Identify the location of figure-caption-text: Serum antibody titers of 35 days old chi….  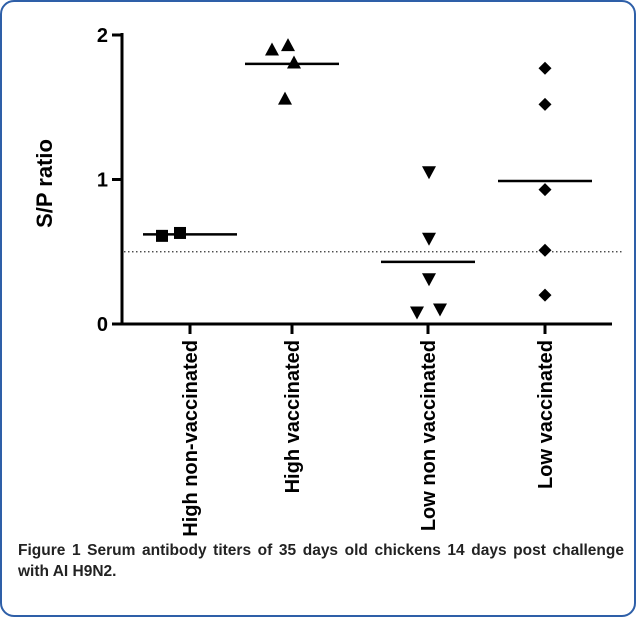
(321, 561).